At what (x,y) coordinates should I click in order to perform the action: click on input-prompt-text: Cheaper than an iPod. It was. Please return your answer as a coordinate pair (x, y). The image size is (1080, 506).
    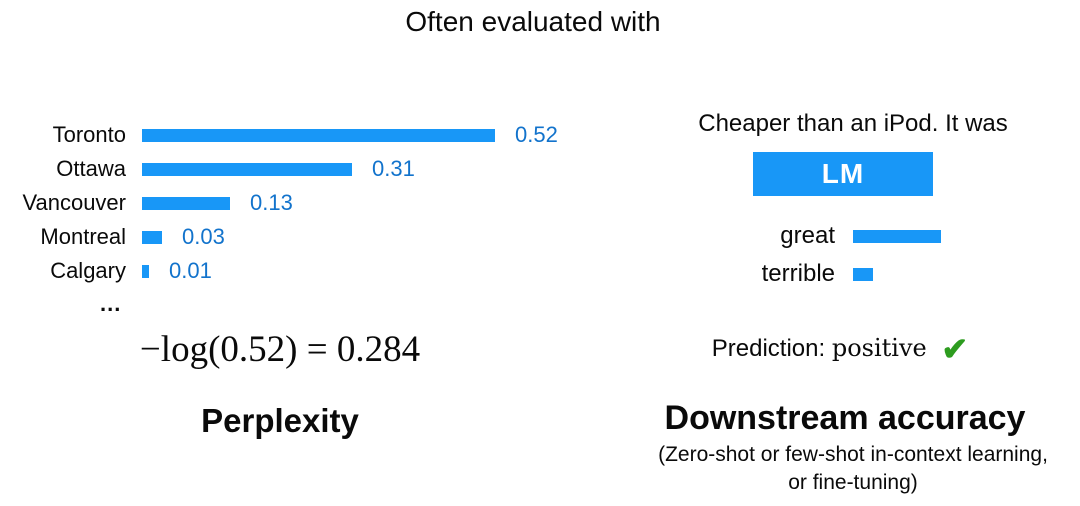
    Looking at the image, I should click on (853, 123).